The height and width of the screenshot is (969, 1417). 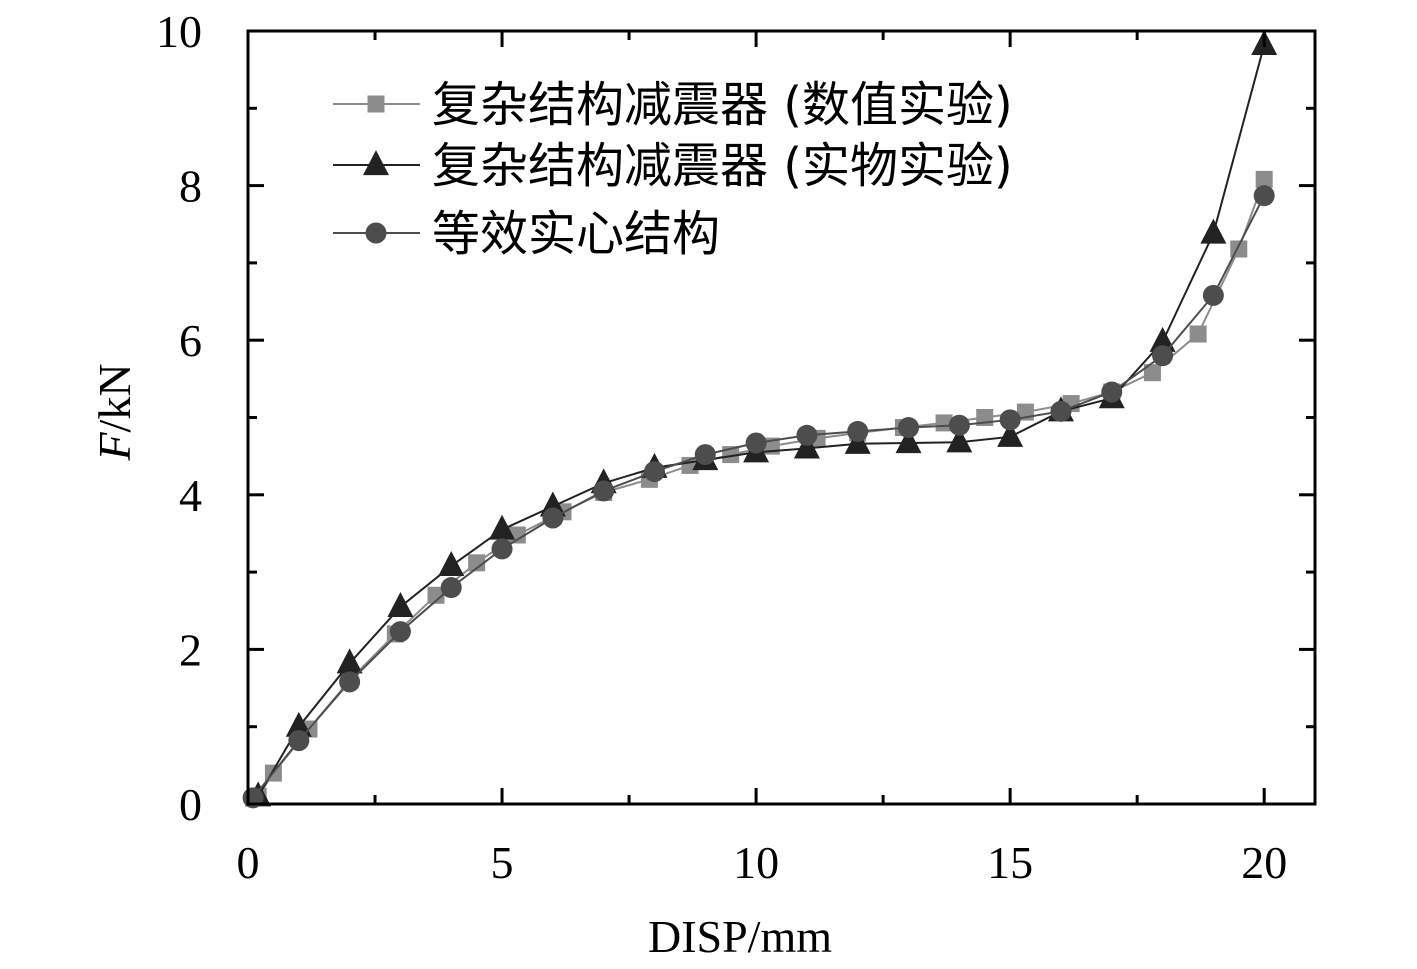 I want to click on y-tick-label: 6, so click(x=190, y=340).